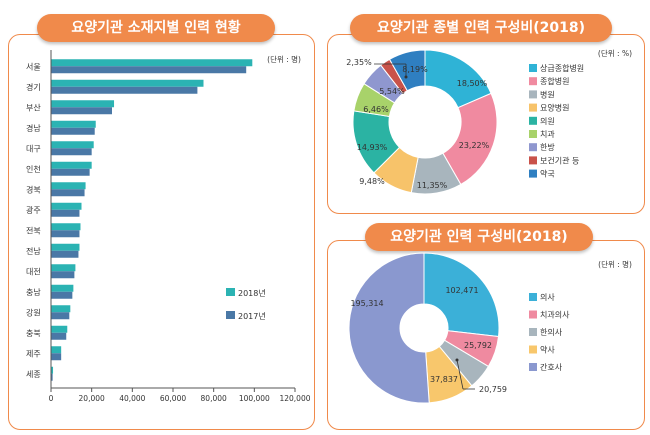 The width and height of the screenshot is (650, 435). What do you see at coordinates (33, 251) in the screenshot?
I see `category-label: 전남` at bounding box center [33, 251].